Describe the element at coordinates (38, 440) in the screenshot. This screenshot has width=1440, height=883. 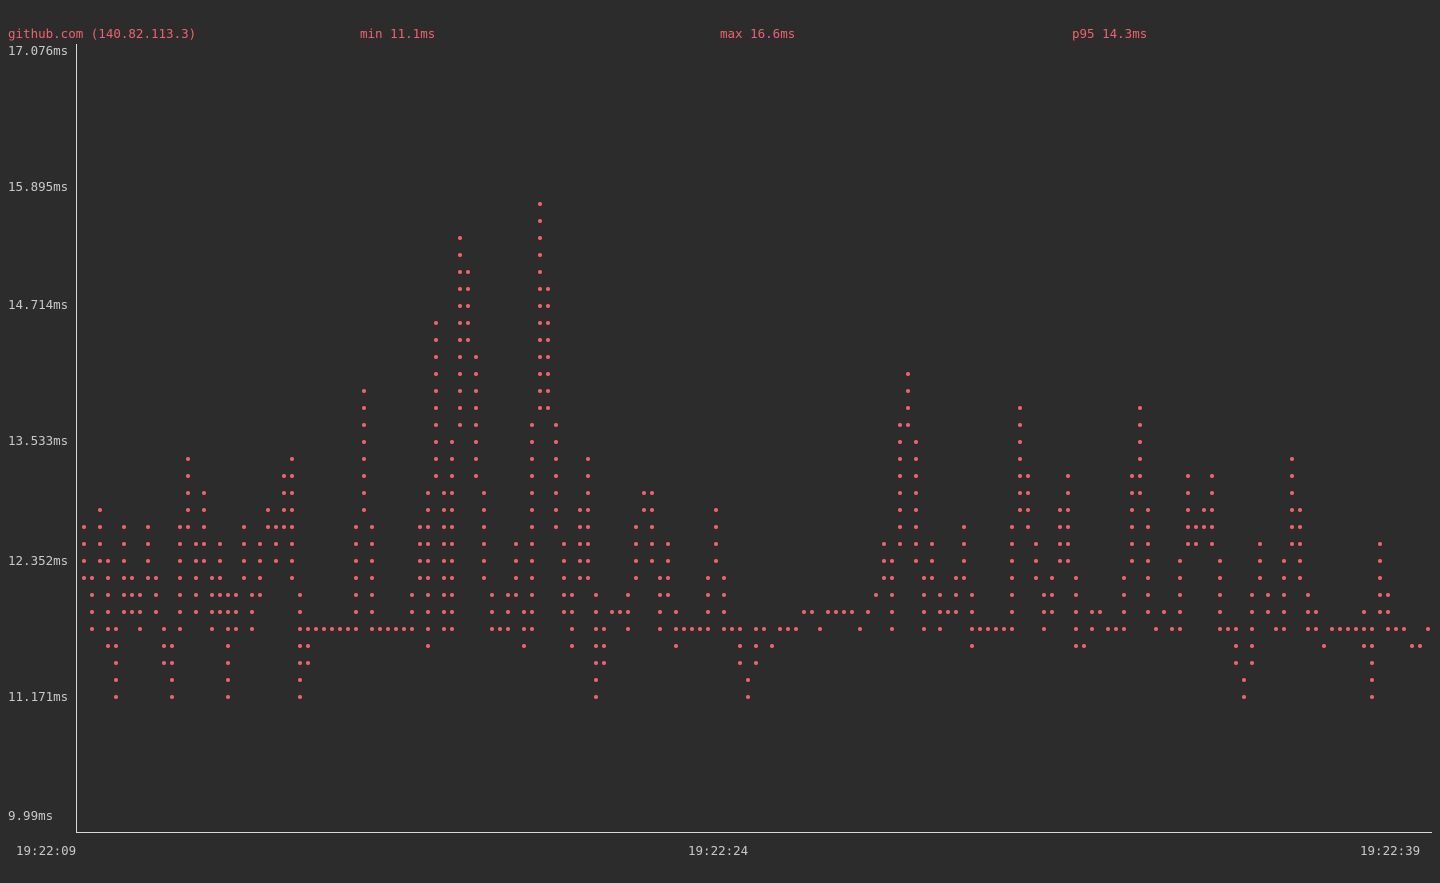
I see `y-tick-label: 13.533ms` at that location.